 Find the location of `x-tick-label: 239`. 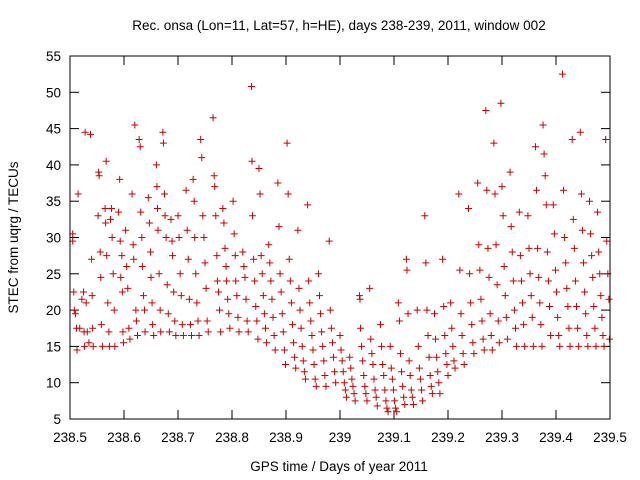

x-tick-label: 239 is located at coordinates (340, 437).